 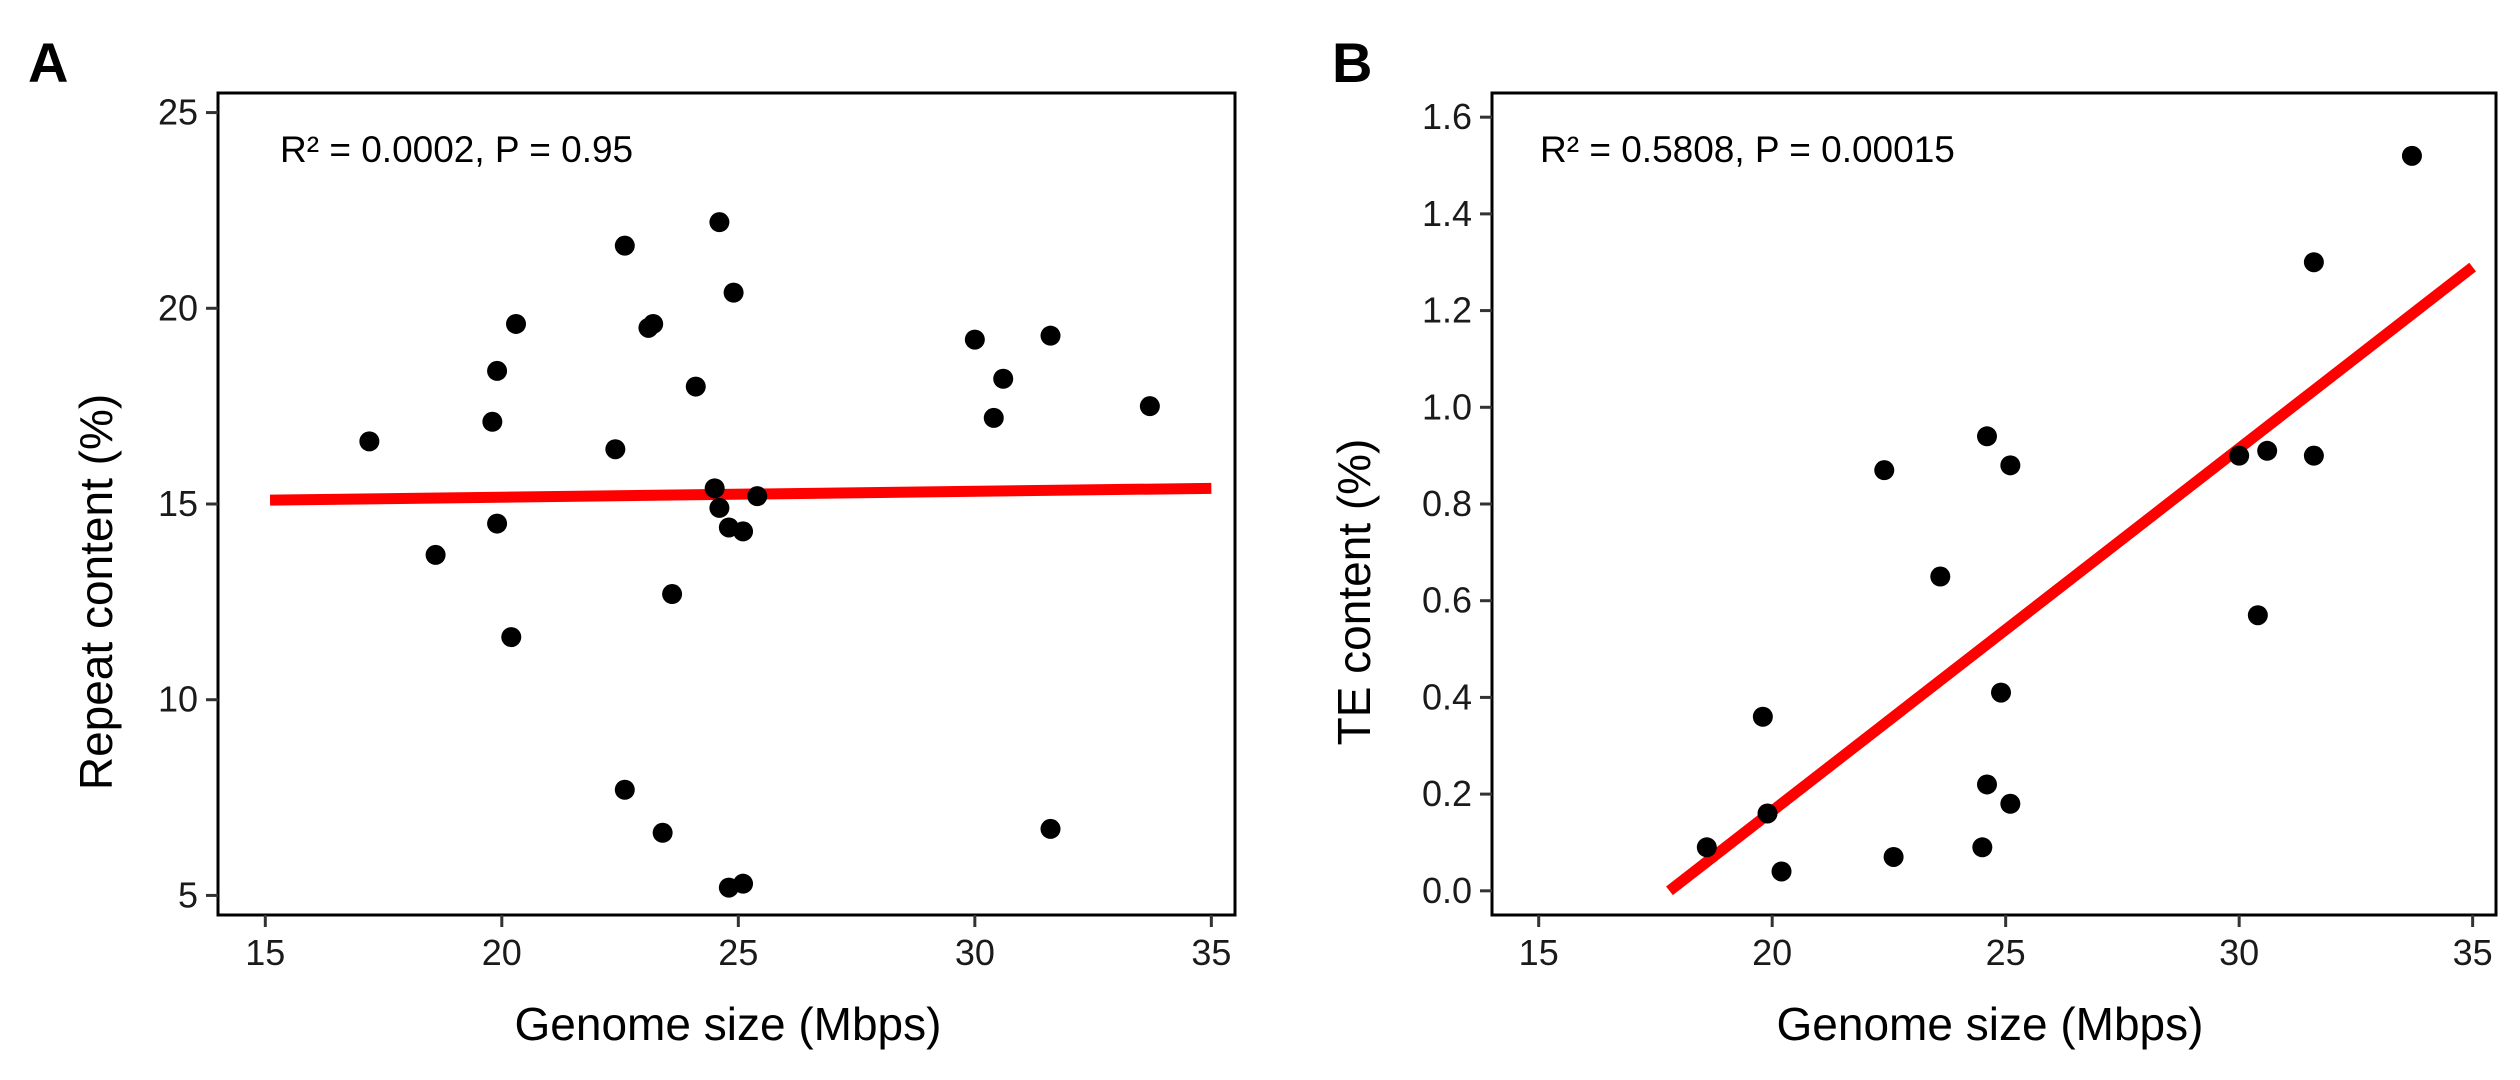 What do you see at coordinates (1447, 310) in the screenshot?
I see `panel-b-y-tick-label: 1.2` at bounding box center [1447, 310].